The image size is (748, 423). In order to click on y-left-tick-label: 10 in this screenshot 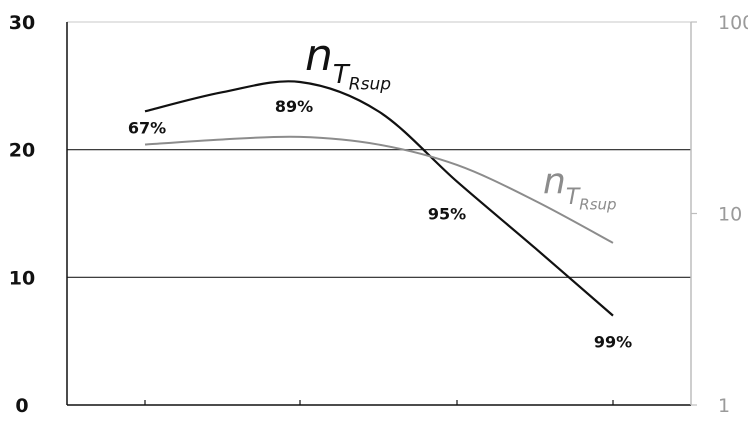, I will do `click(22, 278)`.